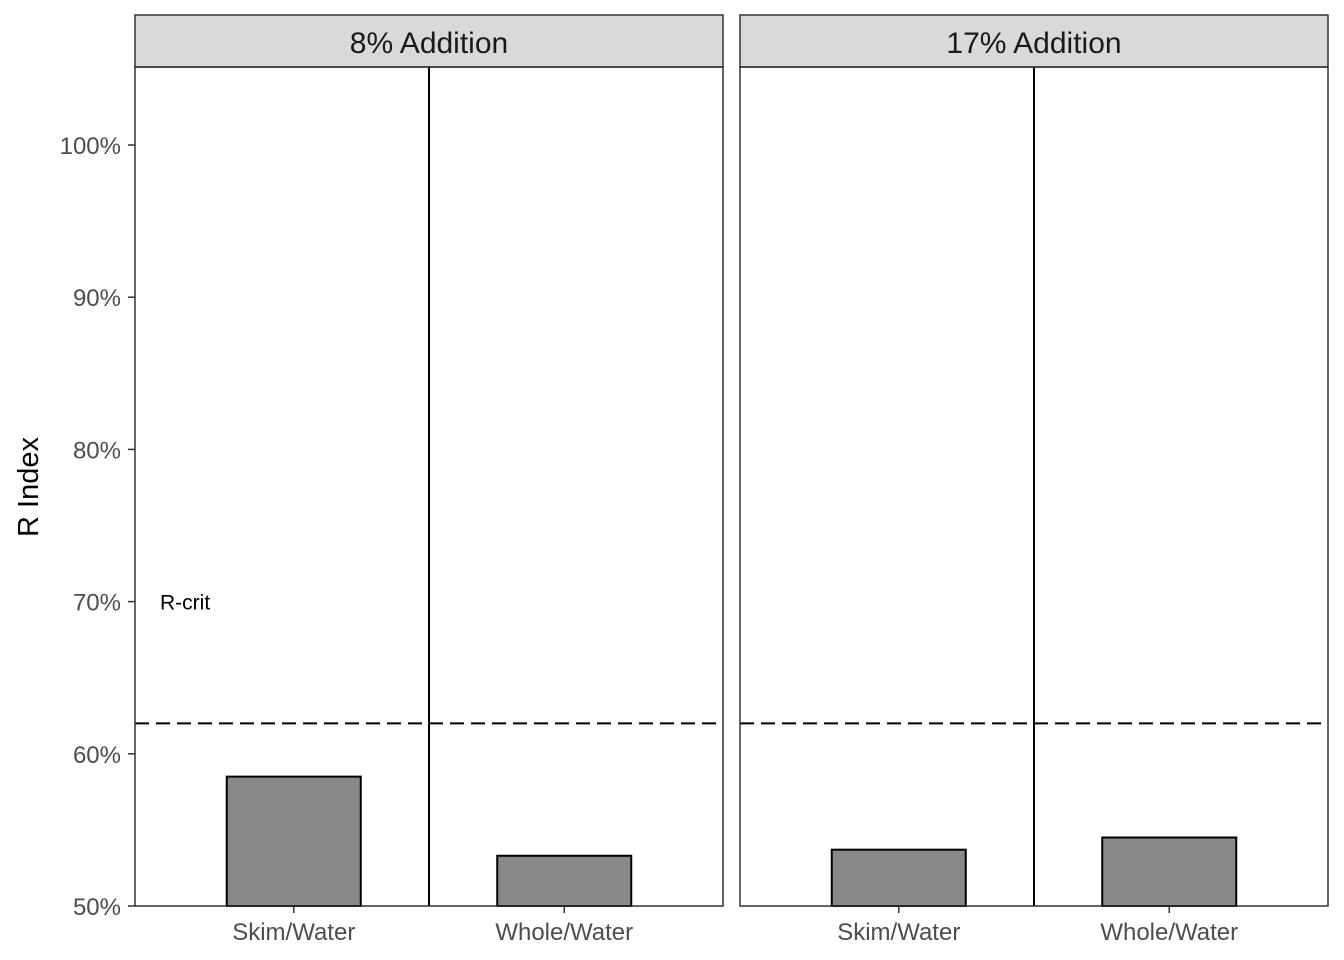  What do you see at coordinates (97, 907) in the screenshot?
I see `y-tick-label: 50%` at bounding box center [97, 907].